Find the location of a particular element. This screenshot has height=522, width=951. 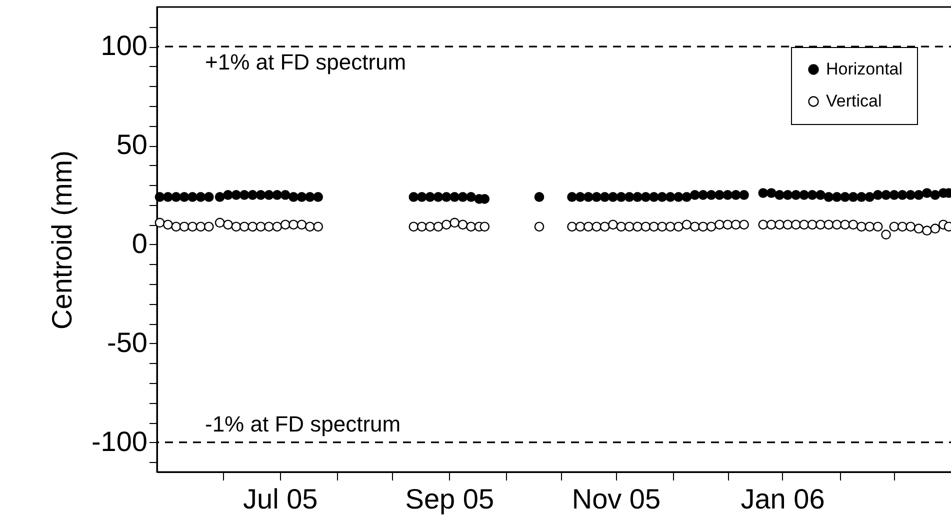

legend-label: Vertical is located at coordinates (854, 101).